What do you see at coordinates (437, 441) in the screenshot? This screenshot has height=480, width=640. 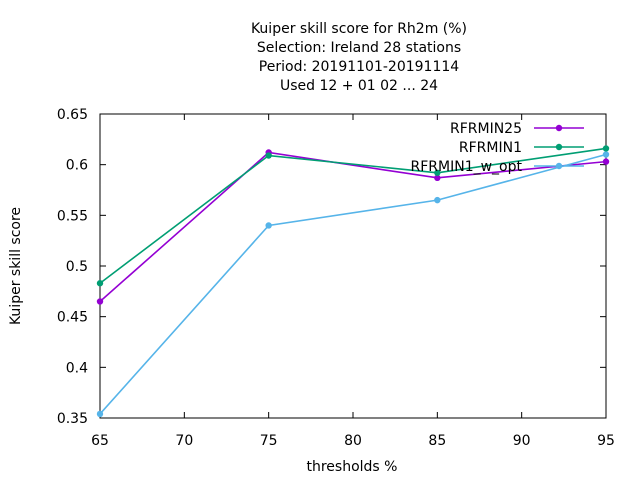 I see `x-tick-label: 85` at bounding box center [437, 441].